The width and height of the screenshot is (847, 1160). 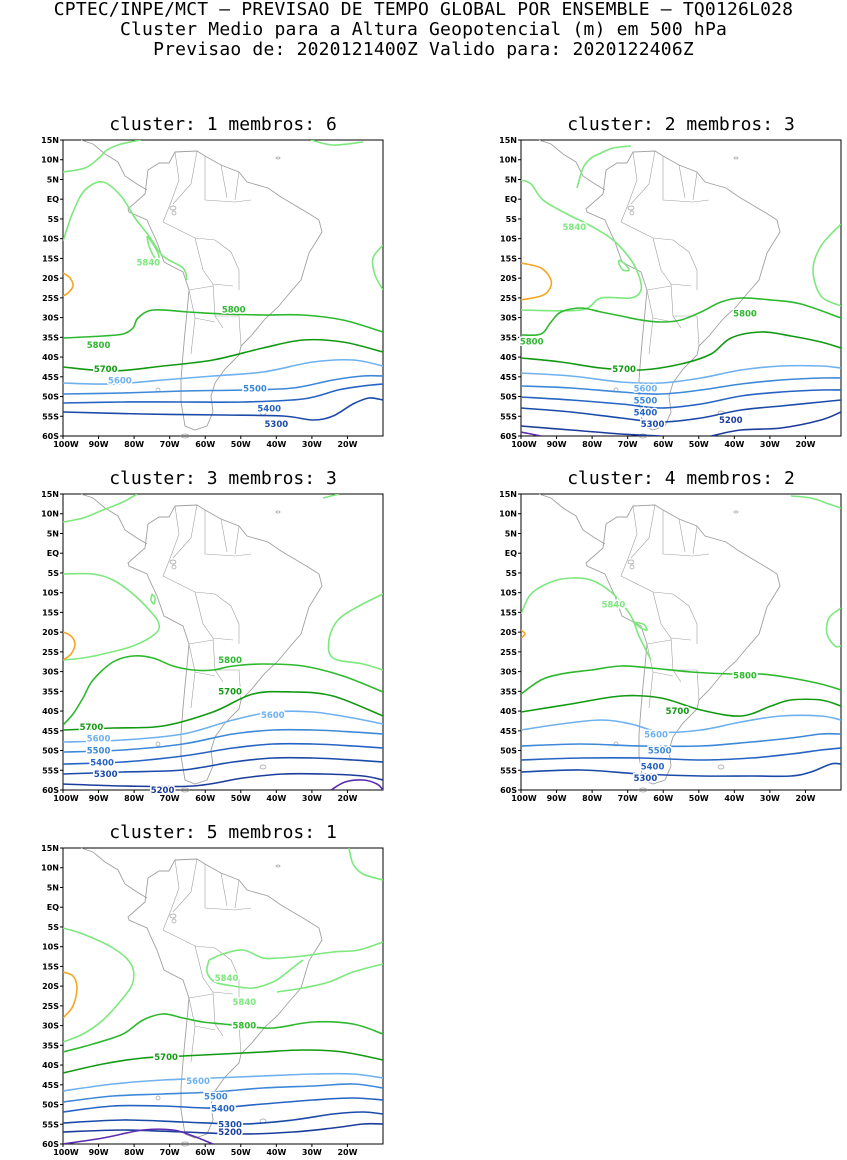 What do you see at coordinates (276, 444) in the screenshot?
I see `lon-tick-label: 40W` at bounding box center [276, 444].